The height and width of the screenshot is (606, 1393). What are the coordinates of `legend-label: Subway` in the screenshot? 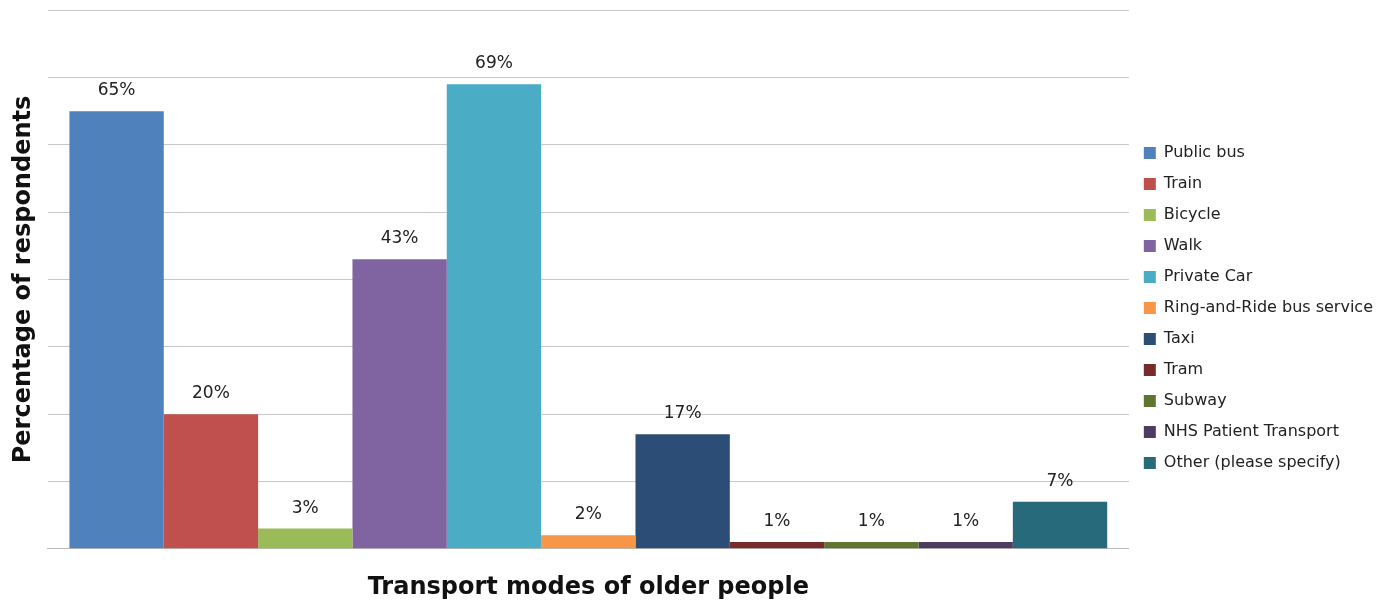 It's located at (1195, 400).